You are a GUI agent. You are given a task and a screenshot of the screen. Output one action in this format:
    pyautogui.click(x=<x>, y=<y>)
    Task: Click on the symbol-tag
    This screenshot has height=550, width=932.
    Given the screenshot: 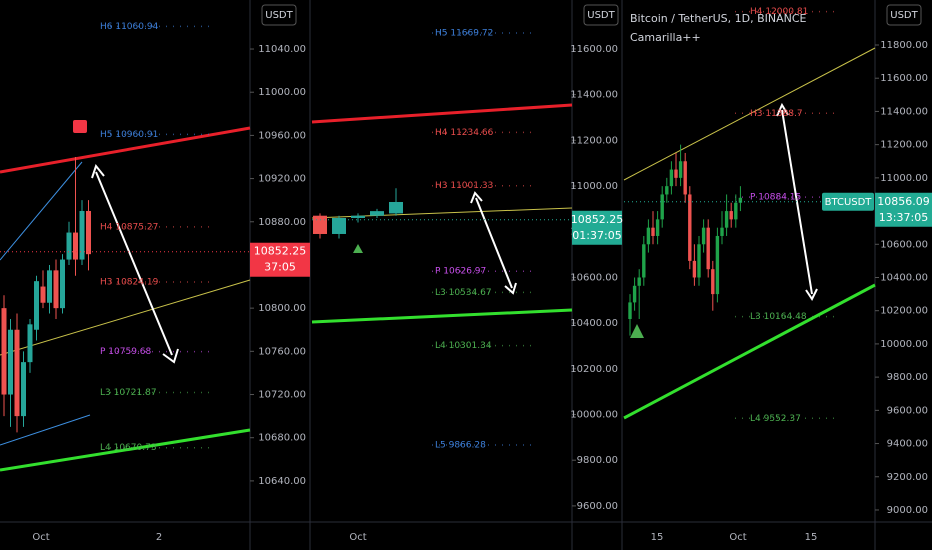 What is the action you would take?
    pyautogui.click(x=848, y=201)
    